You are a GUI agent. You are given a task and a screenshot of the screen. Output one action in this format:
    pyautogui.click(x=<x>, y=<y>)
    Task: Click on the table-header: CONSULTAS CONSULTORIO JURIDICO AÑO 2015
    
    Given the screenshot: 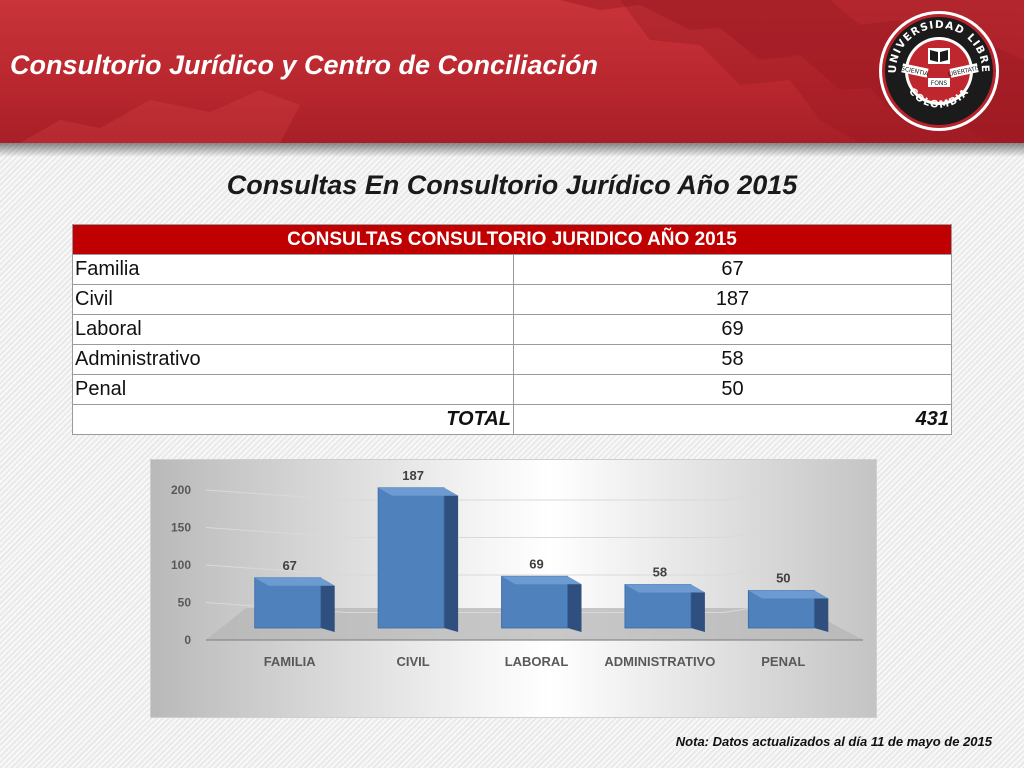 What is the action you would take?
    pyautogui.click(x=512, y=239)
    